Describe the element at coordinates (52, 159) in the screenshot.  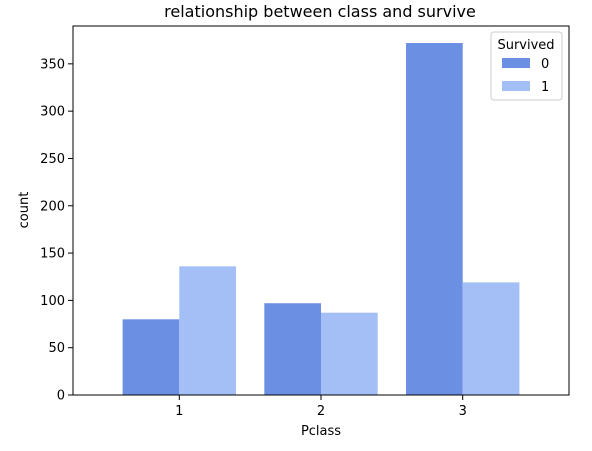
I see `y-tick-label: 250` at that location.